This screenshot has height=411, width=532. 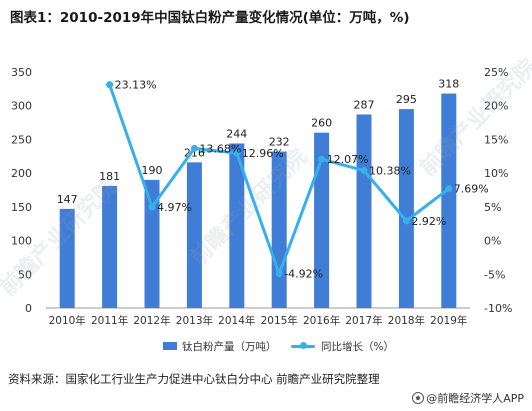 What do you see at coordinates (406, 99) in the screenshot?
I see `bar-value-label: 295` at bounding box center [406, 99].